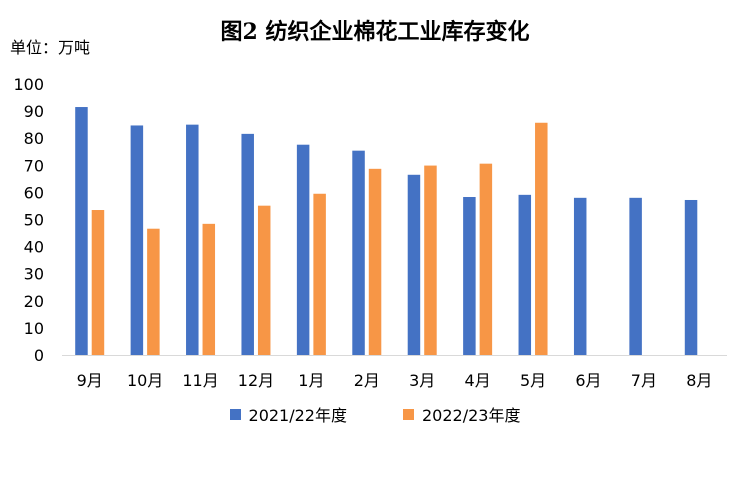 The image size is (750, 497). Describe the element at coordinates (471, 415) in the screenshot. I see `legend-label-2022-23: 2022/23年度` at that location.